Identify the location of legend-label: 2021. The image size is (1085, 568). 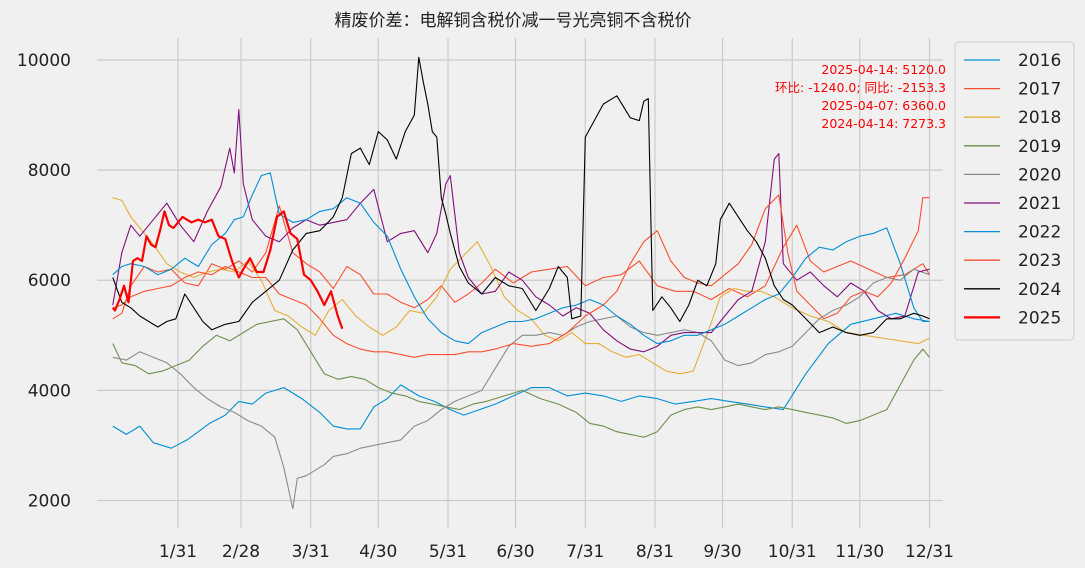
(1039, 204).